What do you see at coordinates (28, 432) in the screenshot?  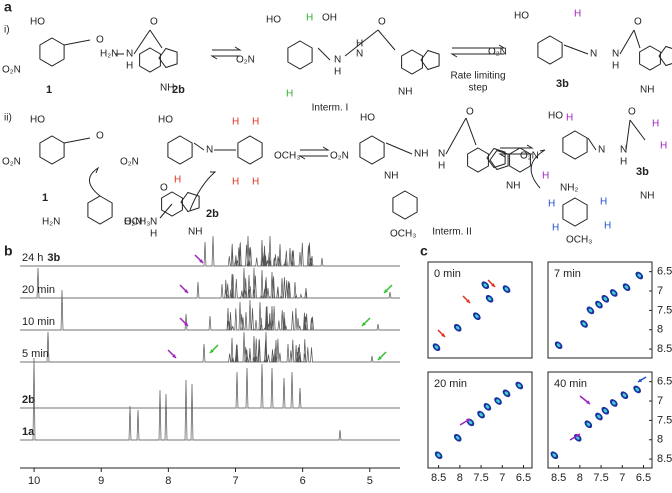 I see `trace-compound: 1a` at bounding box center [28, 432].